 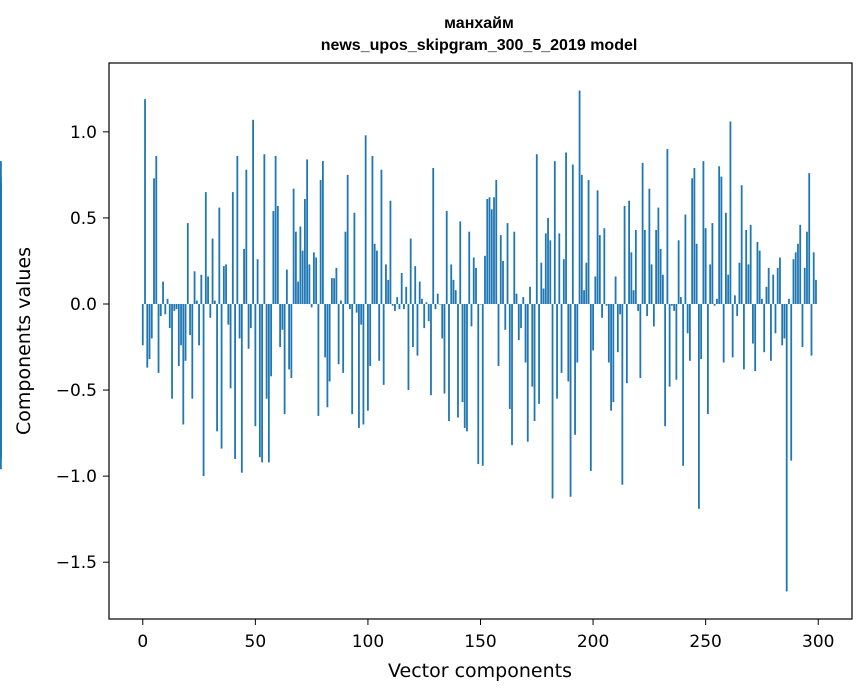 What do you see at coordinates (142, 642) in the screenshot?
I see `x-tick-label: 0` at bounding box center [142, 642].